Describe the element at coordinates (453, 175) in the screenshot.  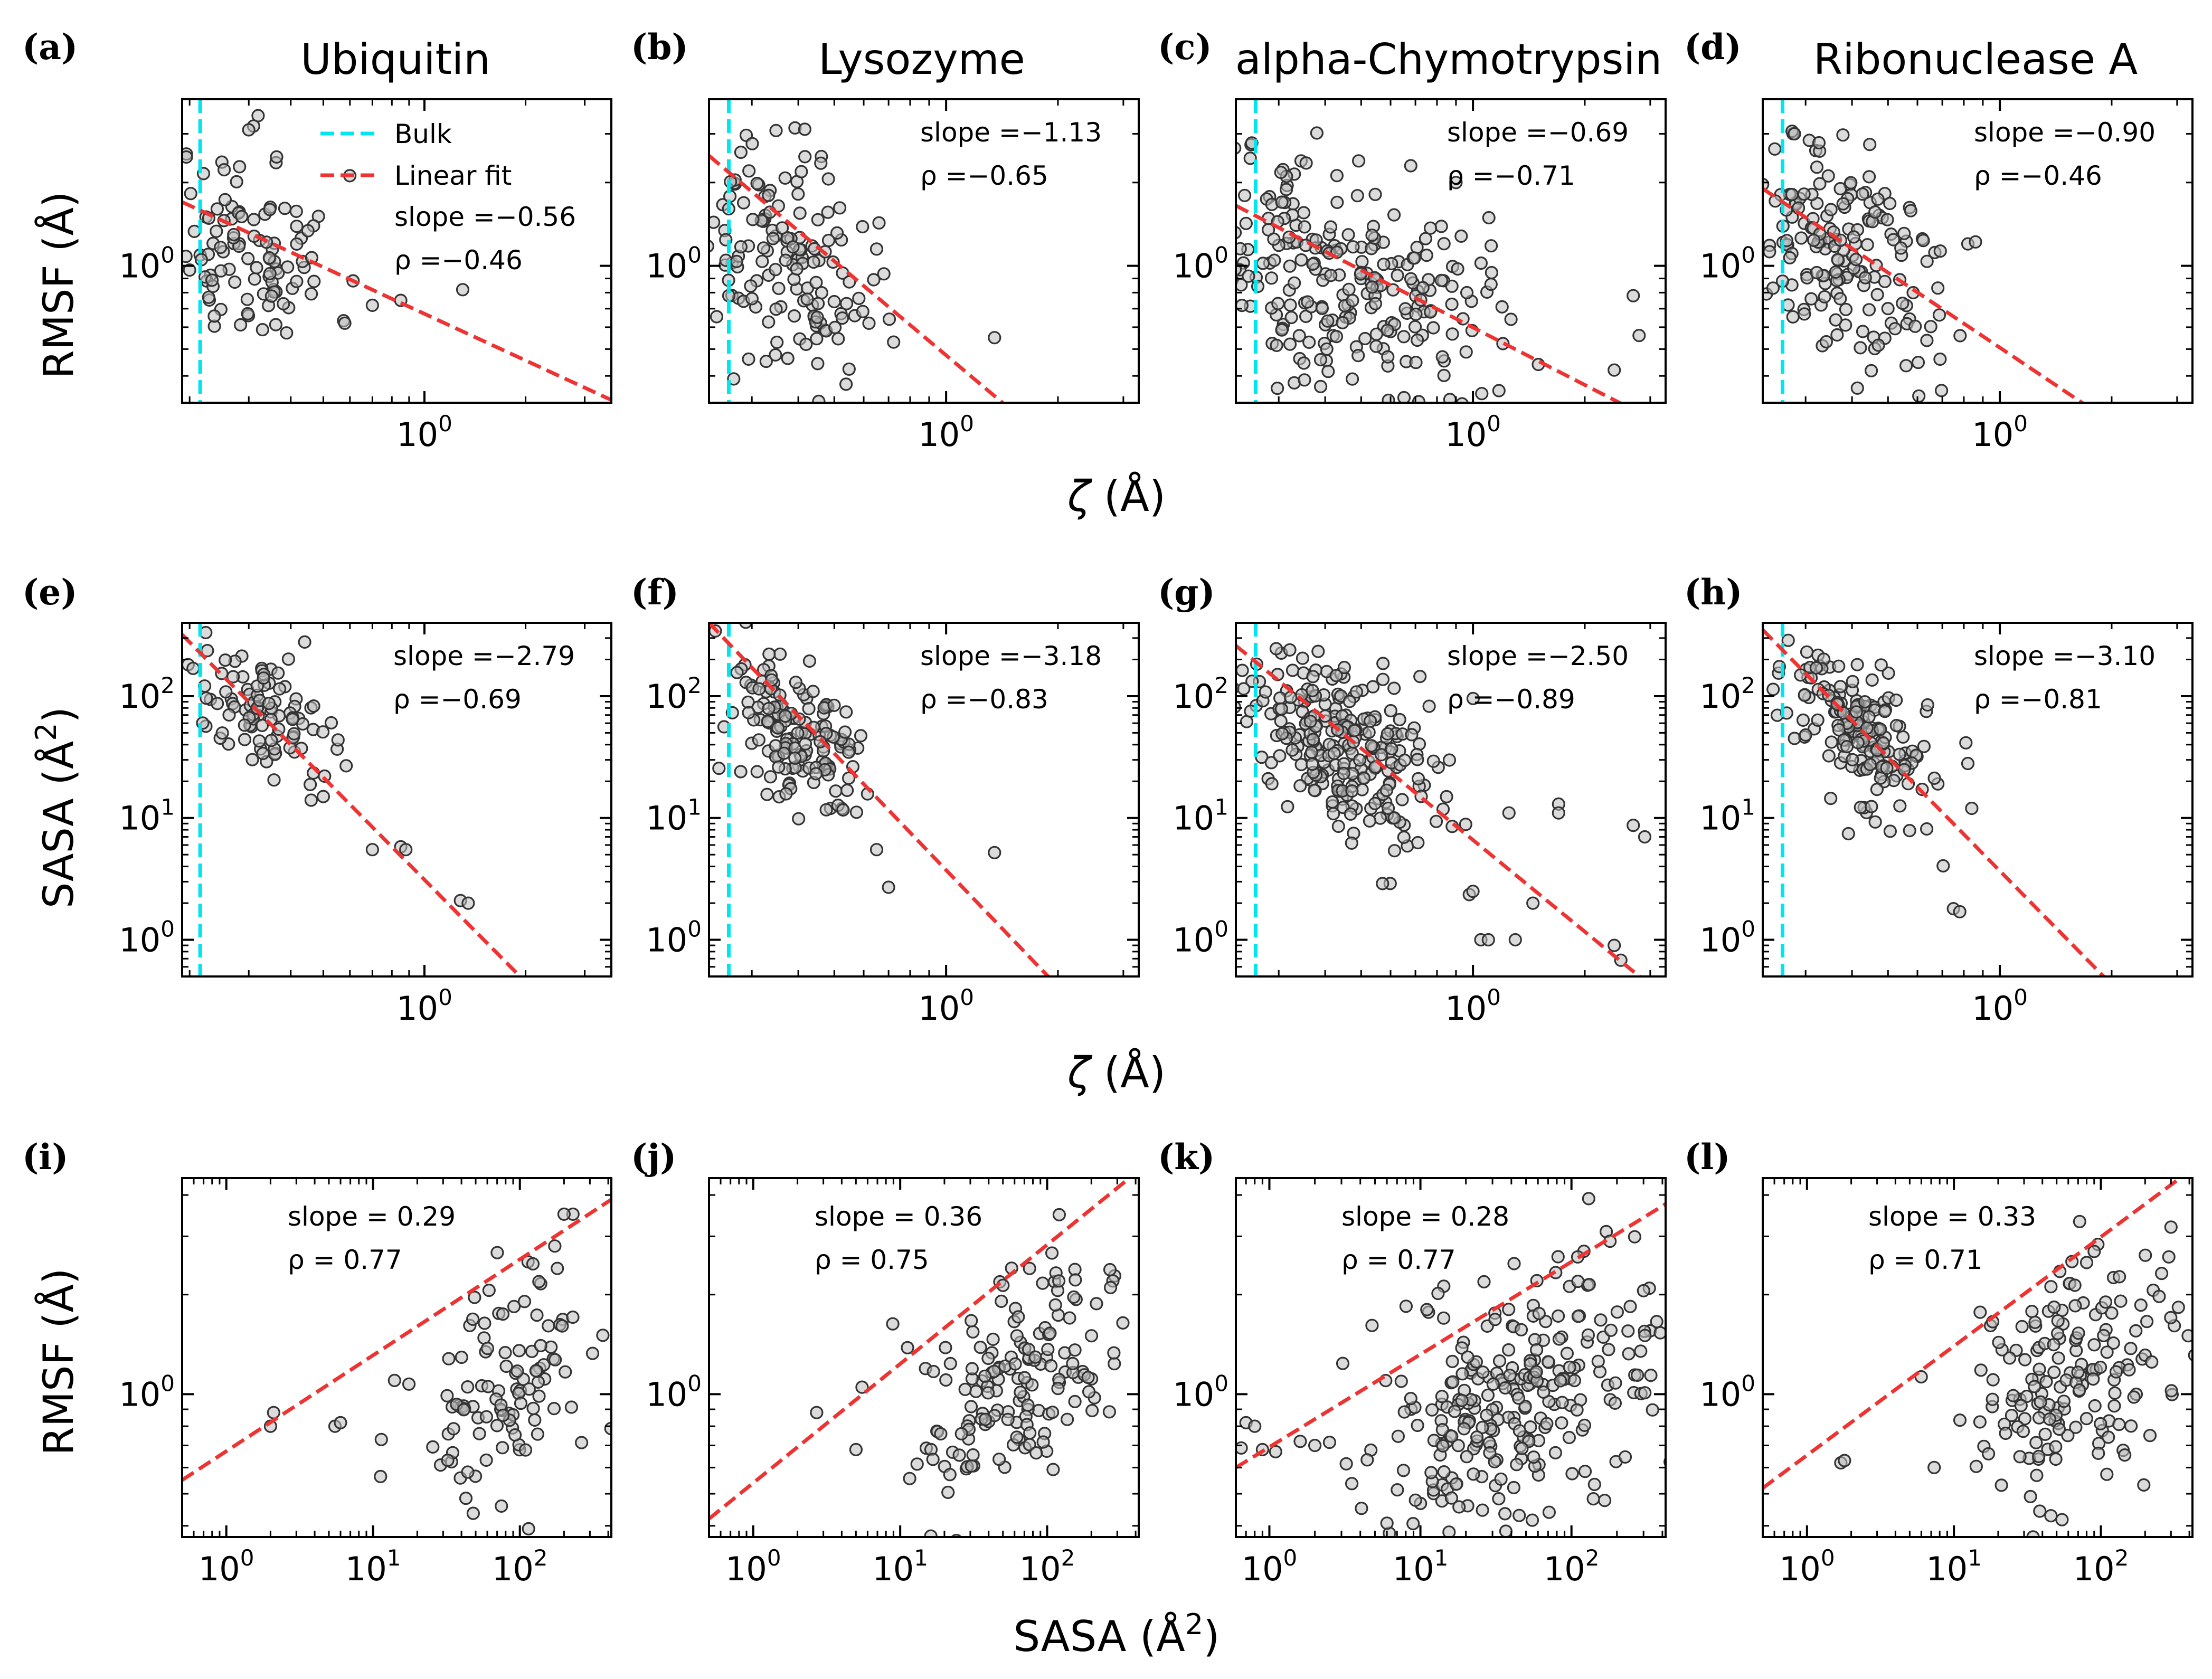
I see `legend-fit-label: Linear fit` at that location.